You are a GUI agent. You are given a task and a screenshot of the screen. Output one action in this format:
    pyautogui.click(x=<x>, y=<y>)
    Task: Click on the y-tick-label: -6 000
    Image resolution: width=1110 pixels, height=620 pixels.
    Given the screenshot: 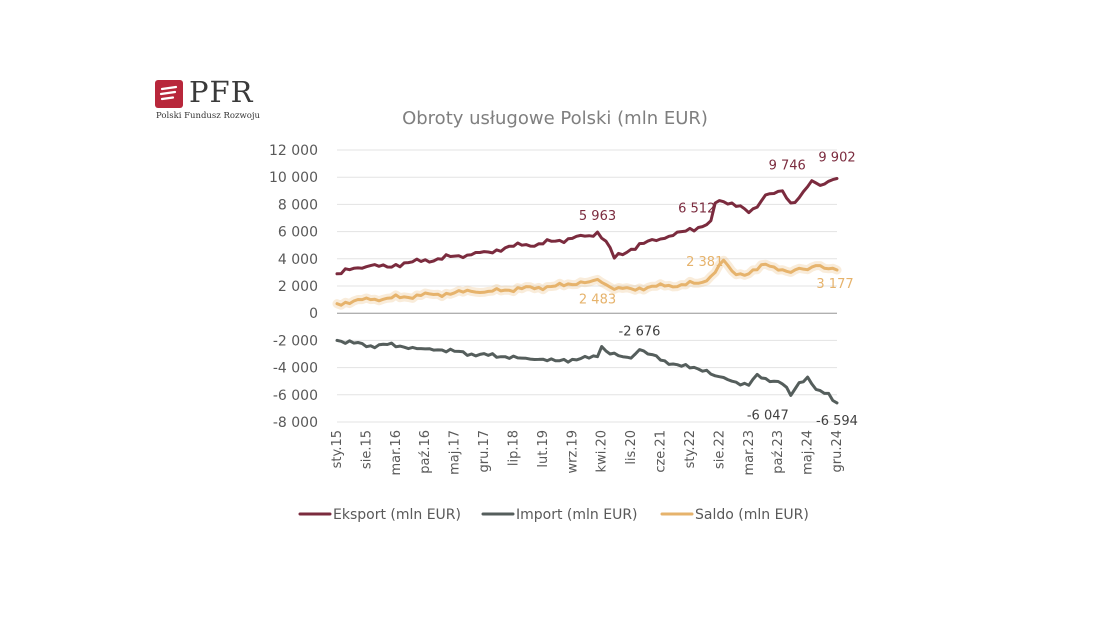 What is the action you would take?
    pyautogui.click(x=295, y=396)
    